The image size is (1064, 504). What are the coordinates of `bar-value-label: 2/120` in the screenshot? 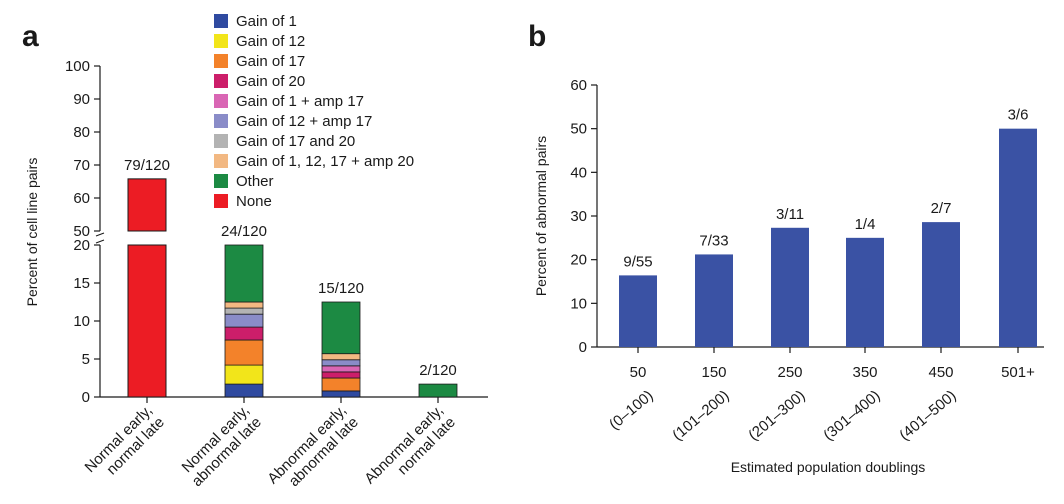 It's located at (438, 370).